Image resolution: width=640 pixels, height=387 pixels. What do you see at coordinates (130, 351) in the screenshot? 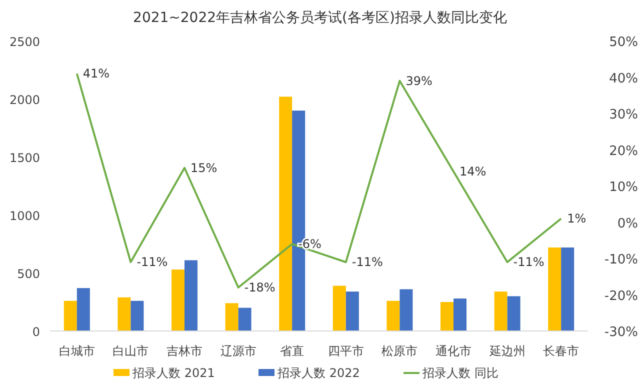
I see `xtick: 白山市` at bounding box center [130, 351].